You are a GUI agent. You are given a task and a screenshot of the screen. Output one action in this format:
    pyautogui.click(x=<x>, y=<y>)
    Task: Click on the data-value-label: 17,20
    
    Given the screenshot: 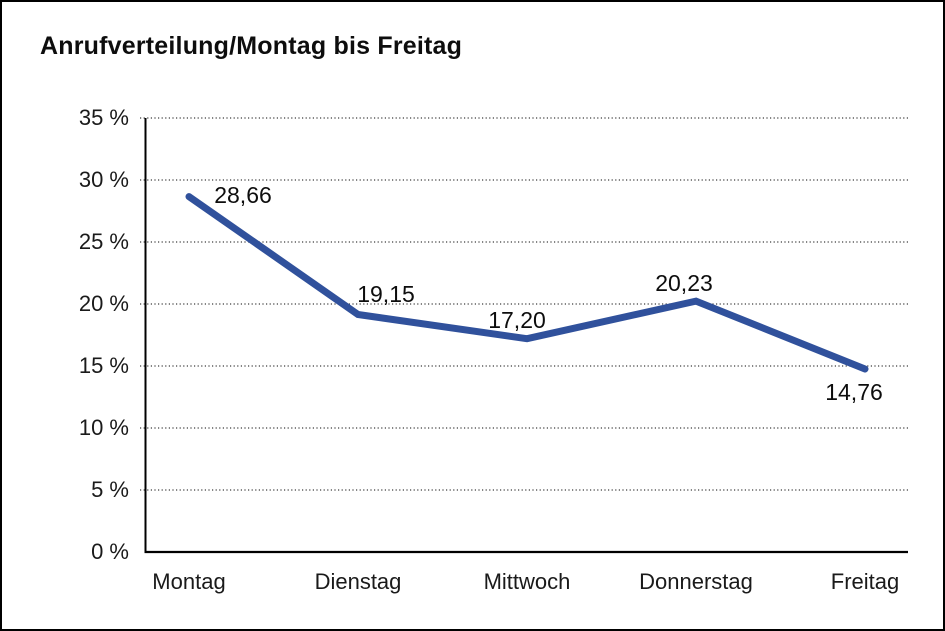 What is the action you would take?
    pyautogui.click(x=517, y=319)
    